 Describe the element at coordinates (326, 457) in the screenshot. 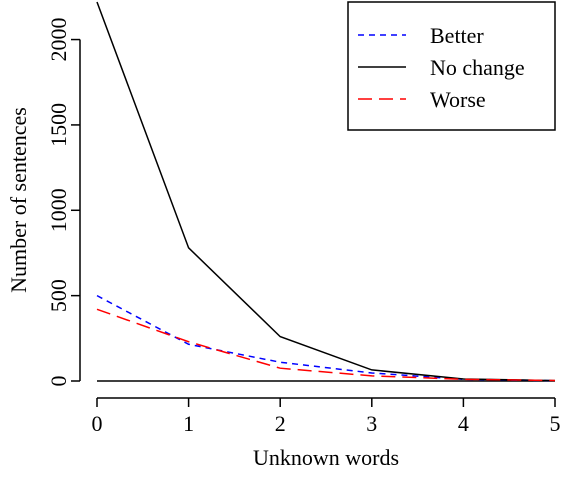

I see `x-axis-label: Unknown words` at that location.